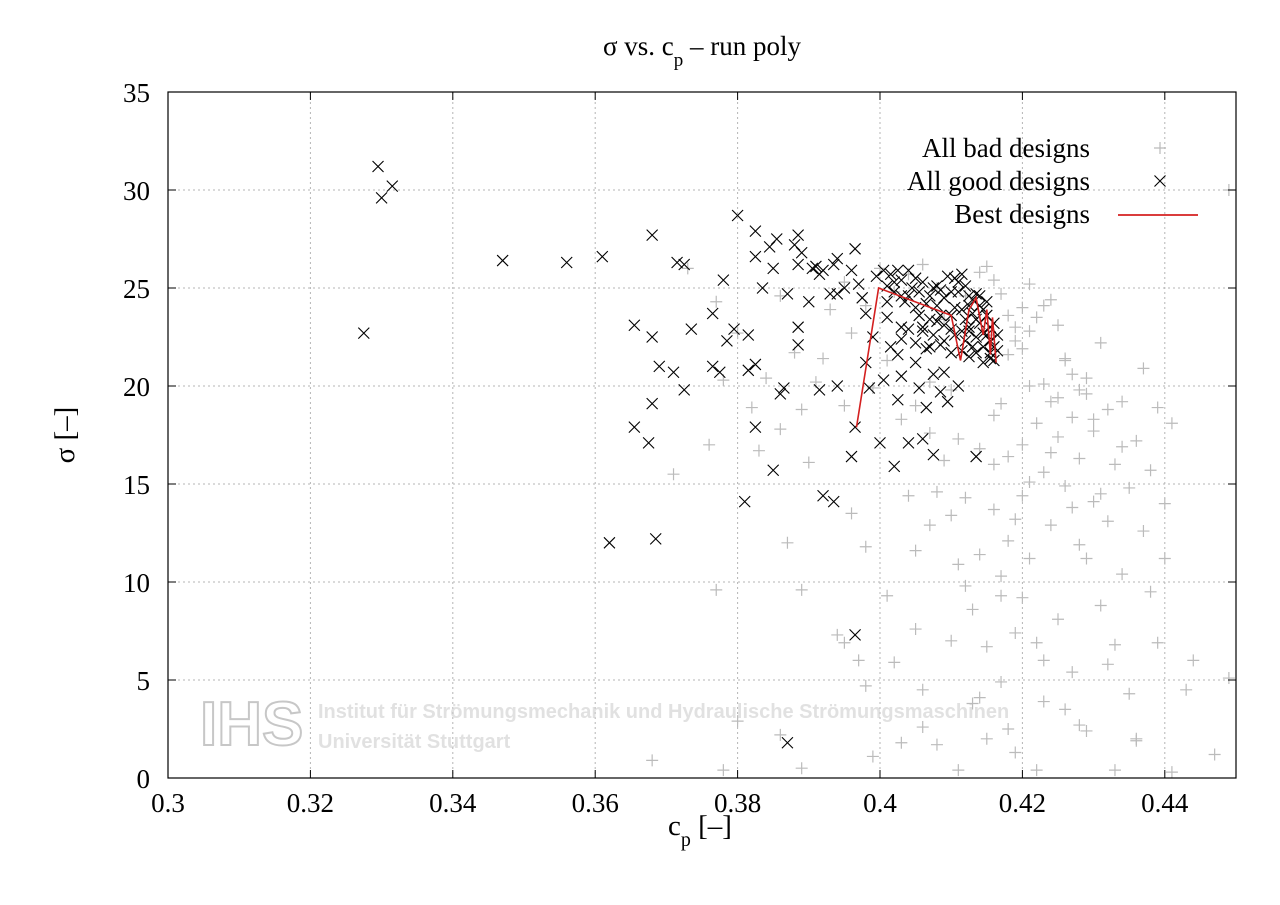 The image size is (1280, 905). I want to click on y-tick-label: 20, so click(136, 387).